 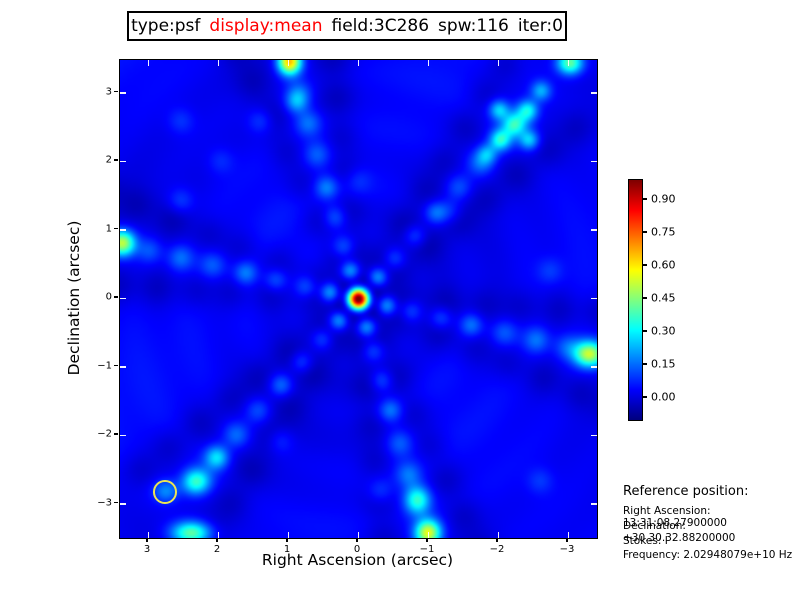 I want to click on y-tick-label: 0, so click(x=108, y=297).